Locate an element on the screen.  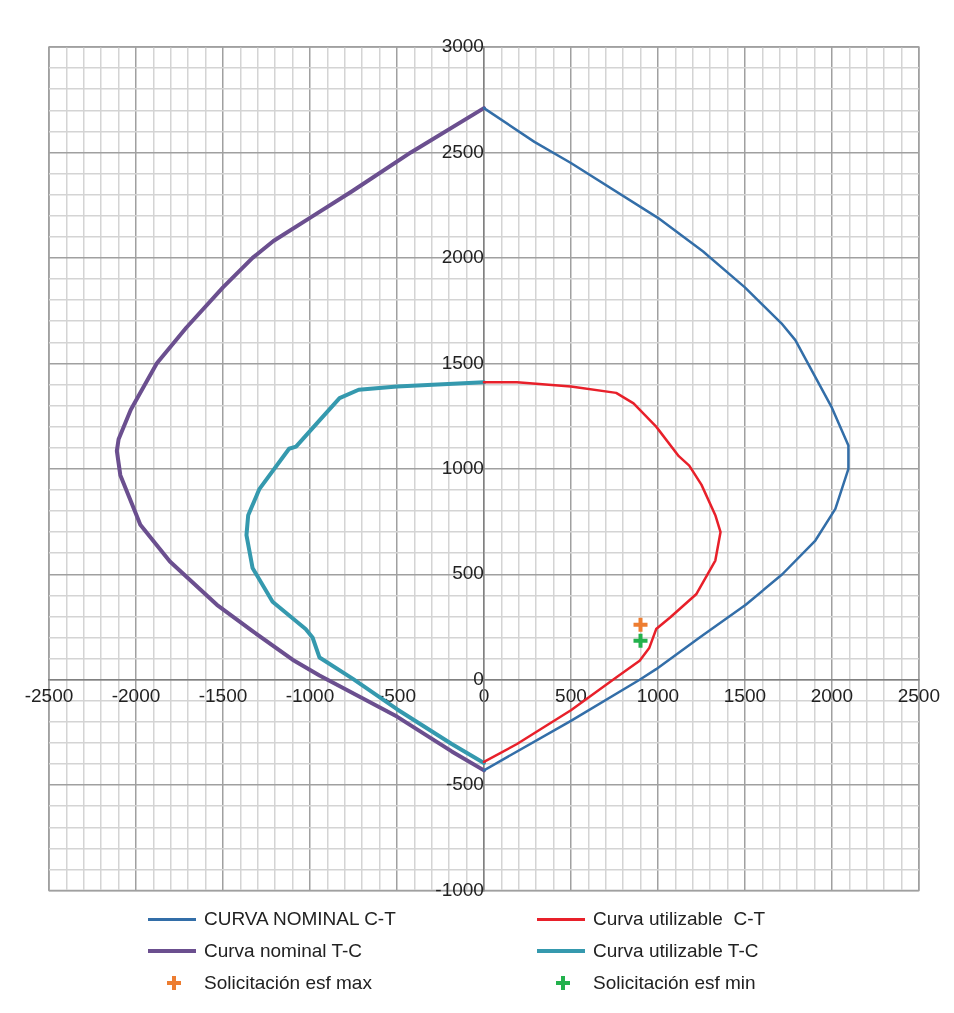
x-tick-label: -1000 is located at coordinates (310, 696).